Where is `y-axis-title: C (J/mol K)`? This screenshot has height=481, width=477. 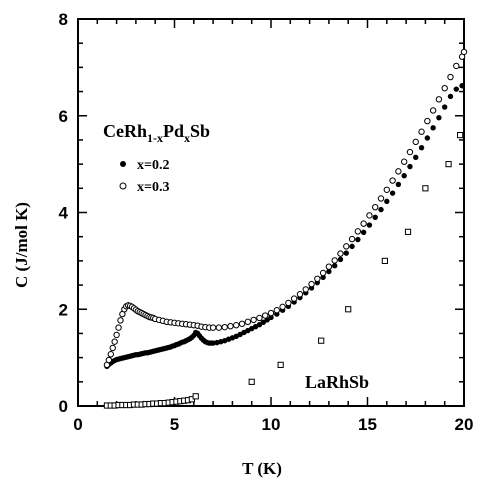
y-axis-title: C (J/mol K) is located at coordinates (21, 245).